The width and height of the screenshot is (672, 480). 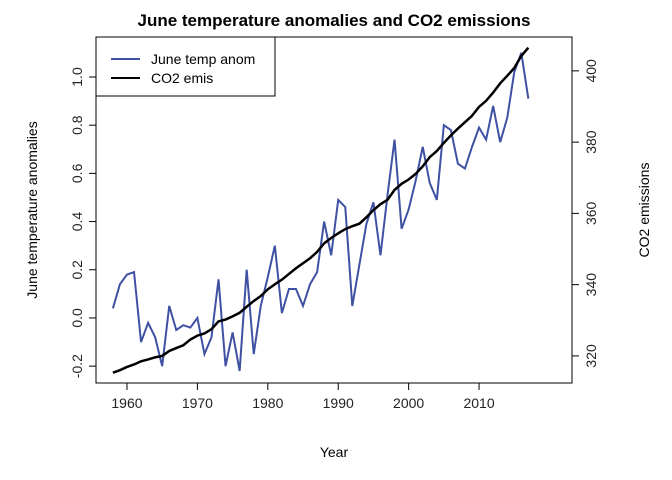 What do you see at coordinates (77, 222) in the screenshot?
I see `y-left-tick-label: 0.4` at bounding box center [77, 222].